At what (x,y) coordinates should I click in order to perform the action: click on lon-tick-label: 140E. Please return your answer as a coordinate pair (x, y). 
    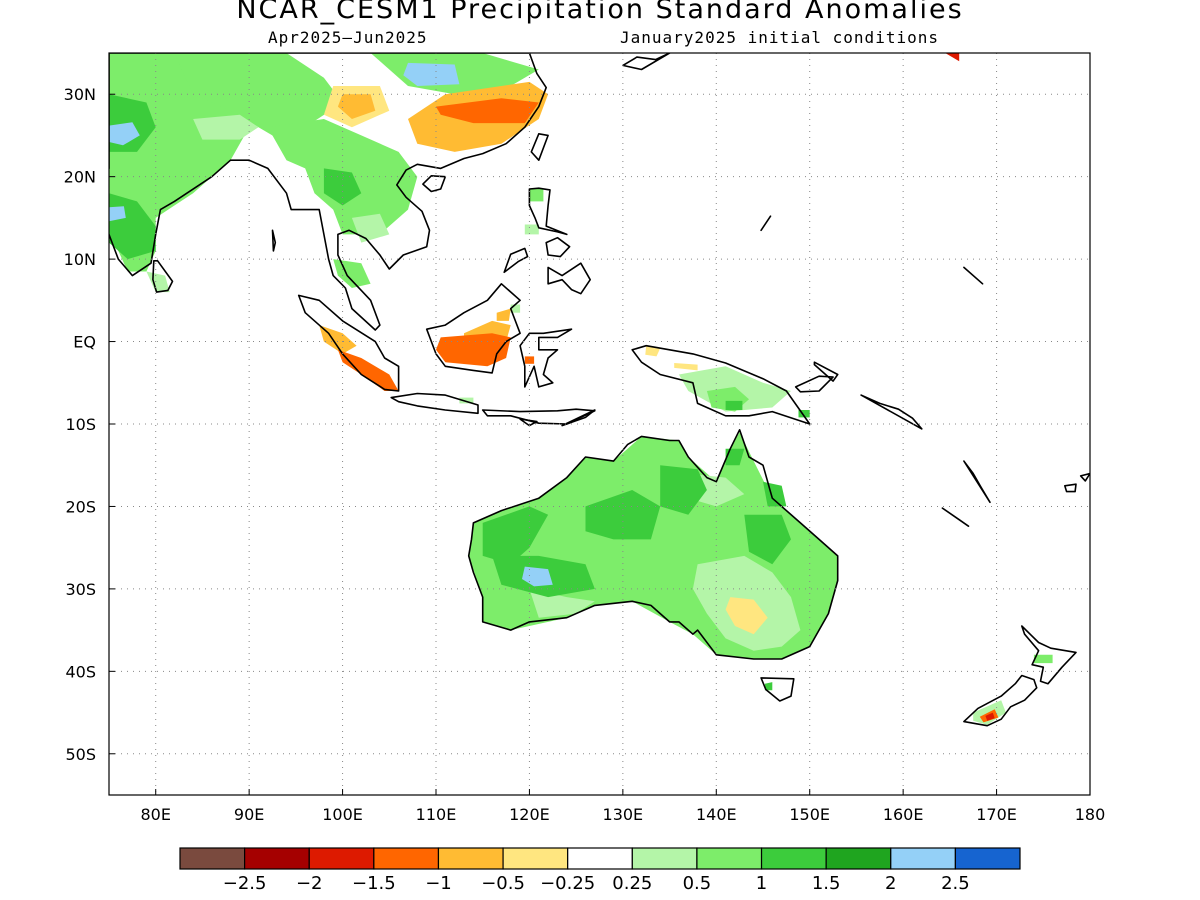
    Looking at the image, I should click on (716, 814).